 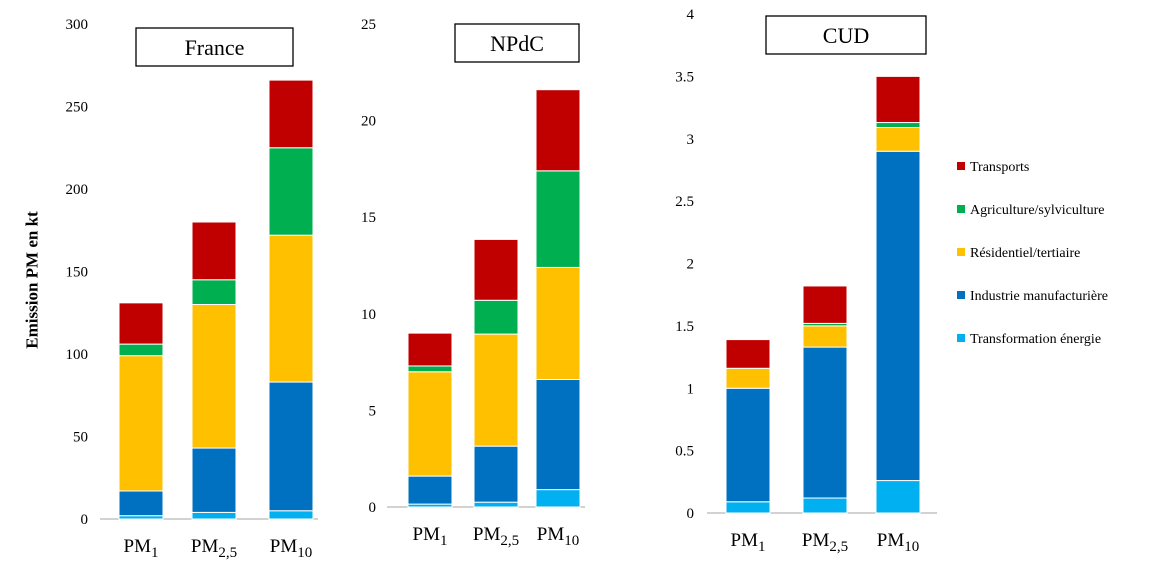 I want to click on y-tick-label: 3, so click(x=691, y=140).